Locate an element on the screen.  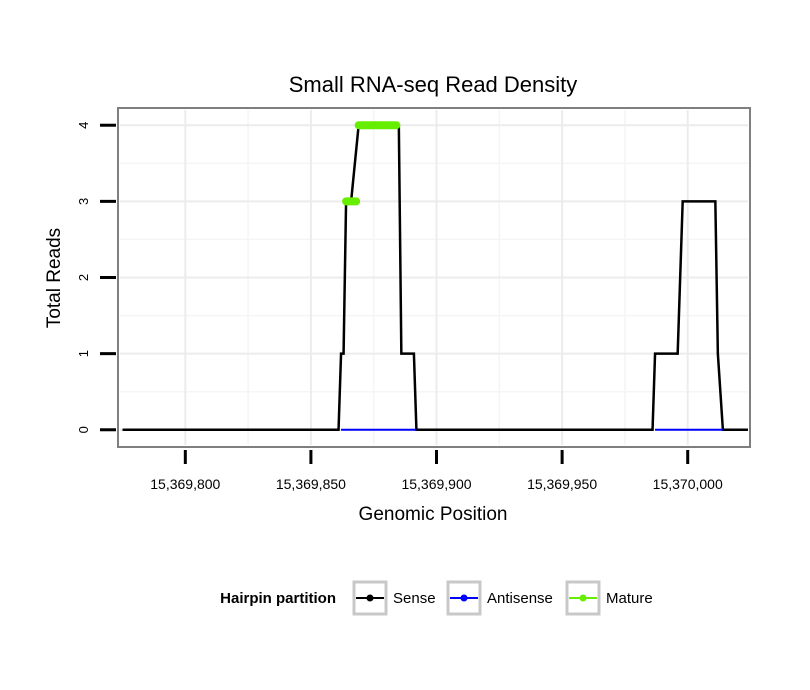
legend-label-sense: Sense is located at coordinates (414, 598).